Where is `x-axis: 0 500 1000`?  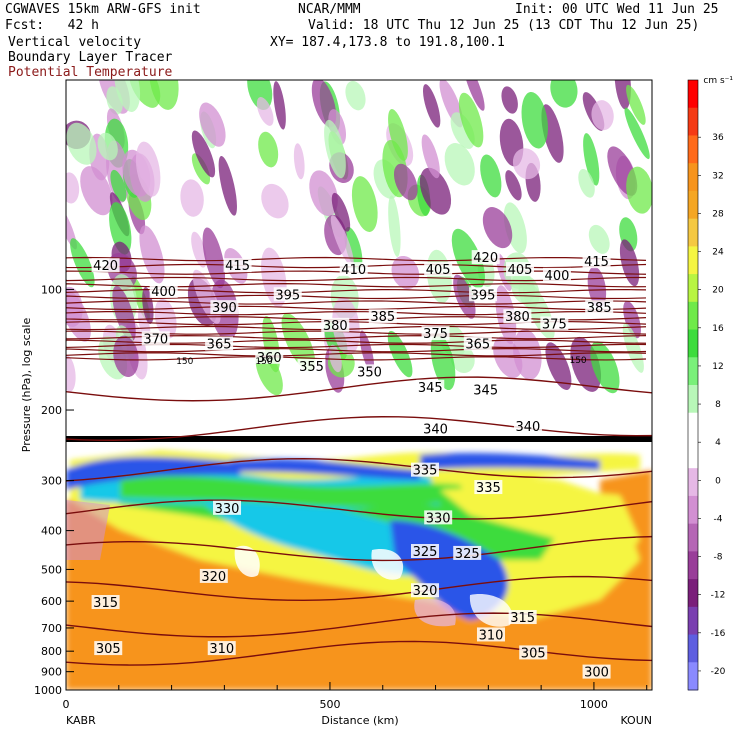
x-axis: 0 500 1000 is located at coordinates (355, 696).